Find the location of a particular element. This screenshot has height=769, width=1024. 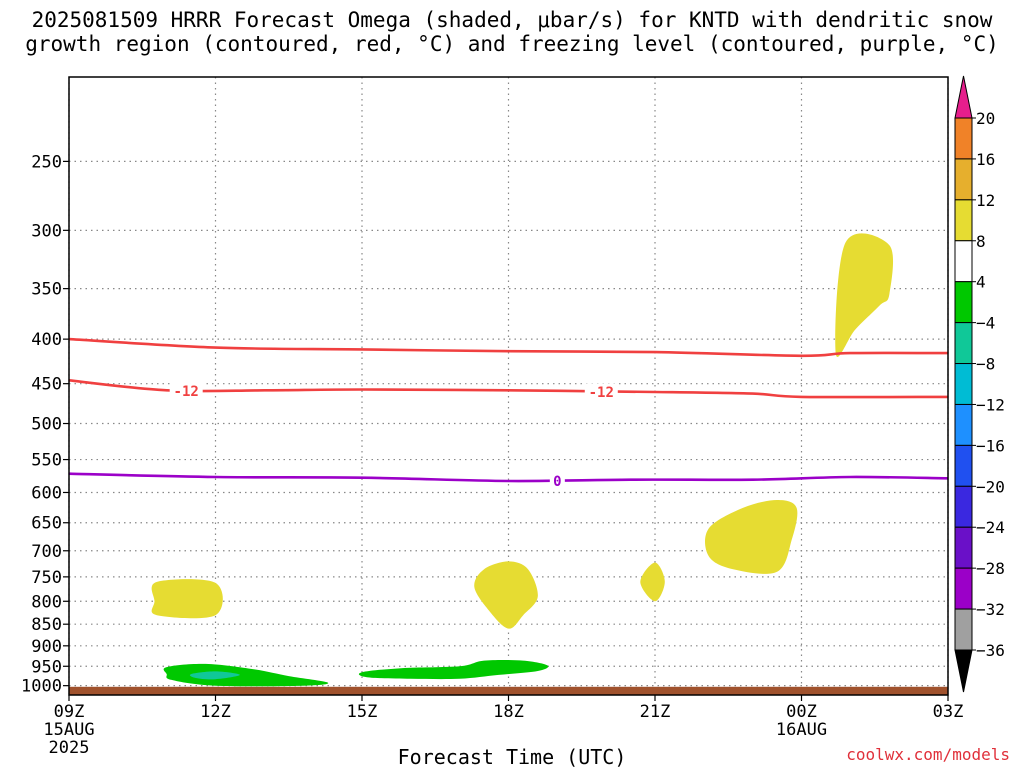

x-tick-date: 15AUG is located at coordinates (68, 730).